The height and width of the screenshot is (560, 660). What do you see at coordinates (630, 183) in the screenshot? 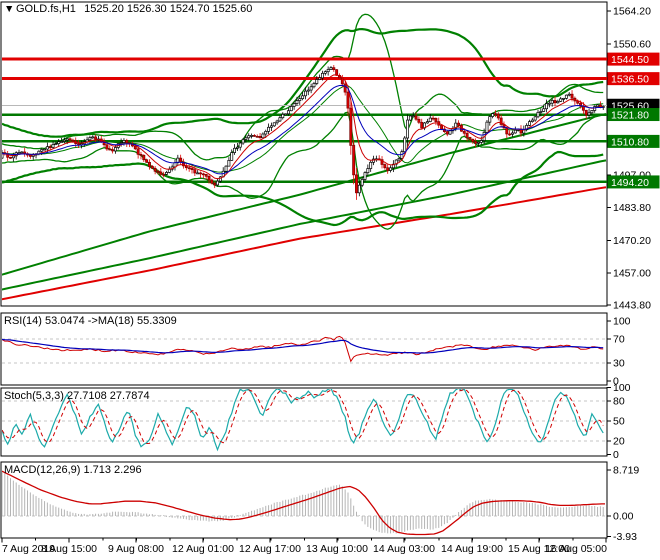
I see `price-badge-label: 1494.20` at bounding box center [630, 183].